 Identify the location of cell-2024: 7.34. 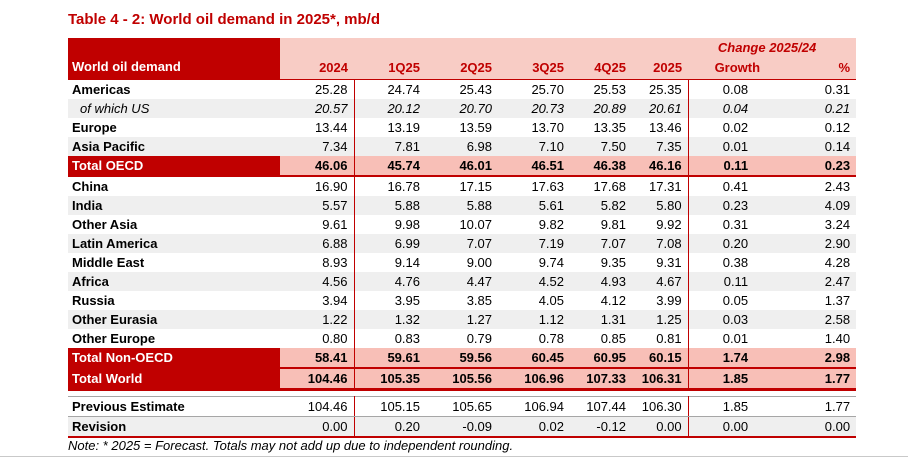
(317, 146).